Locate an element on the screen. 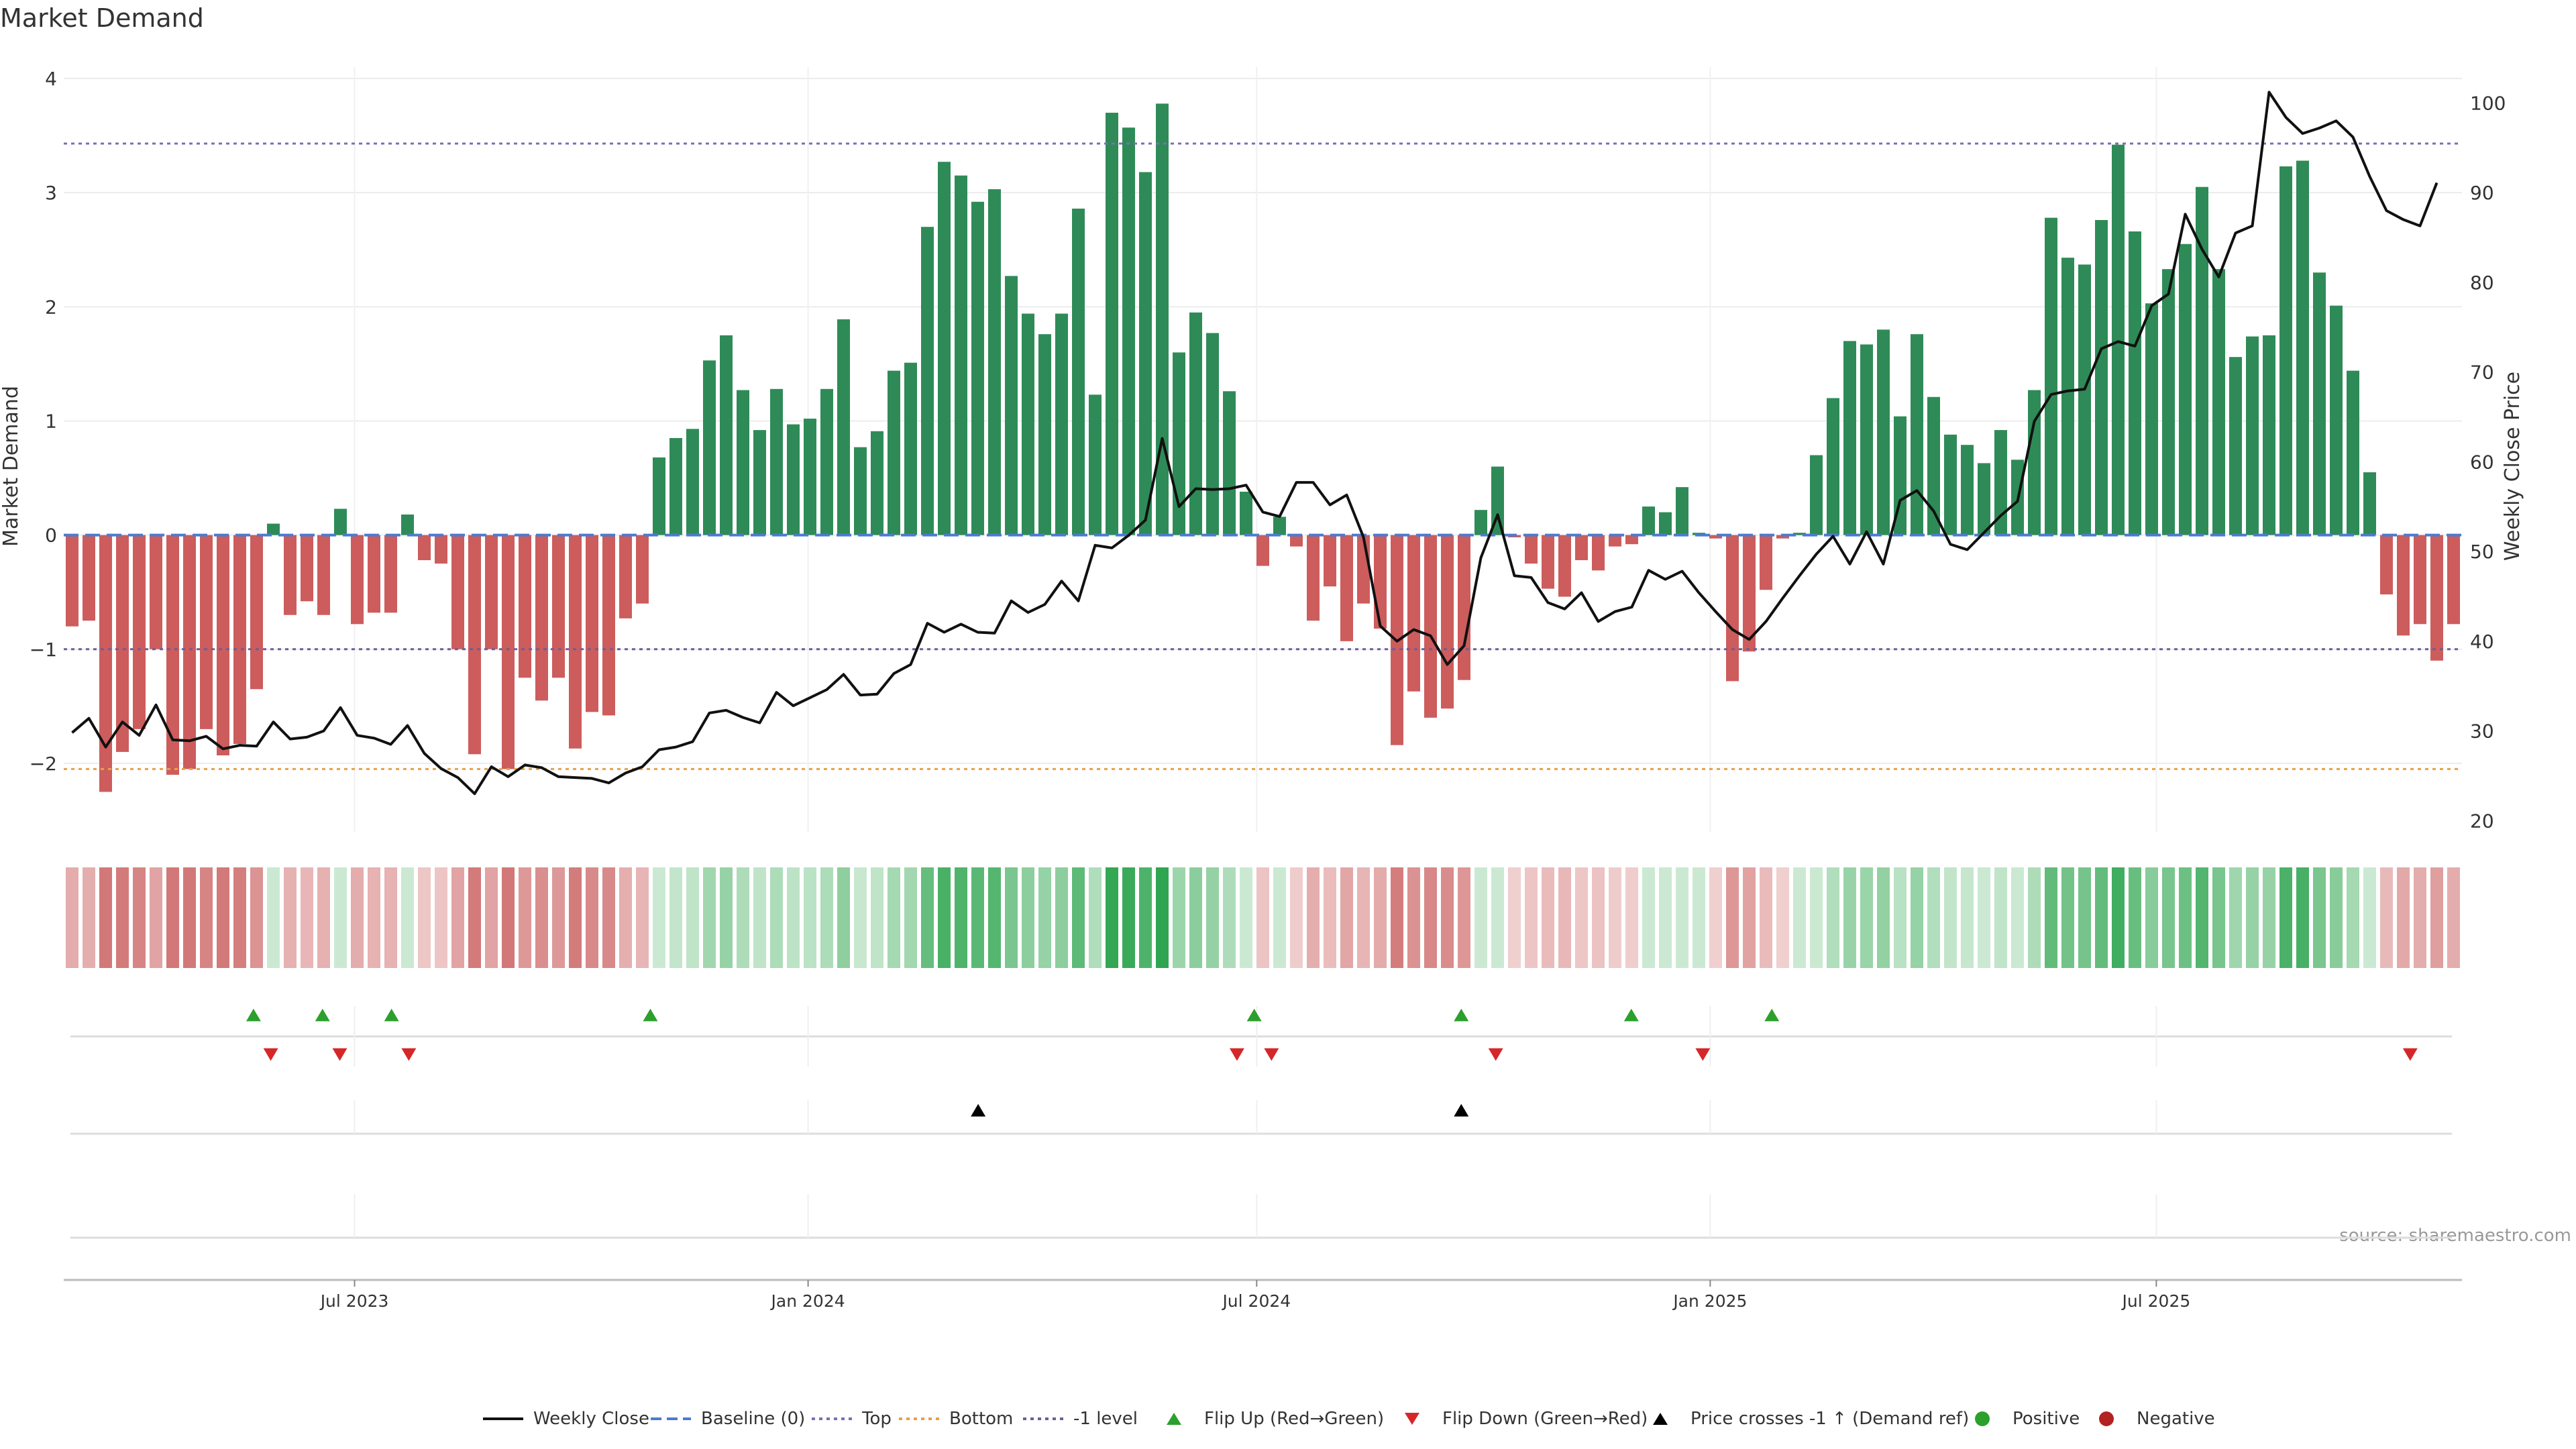 This screenshot has height=1449, width=2576. y2-tick-label: 20 is located at coordinates (2482, 821).